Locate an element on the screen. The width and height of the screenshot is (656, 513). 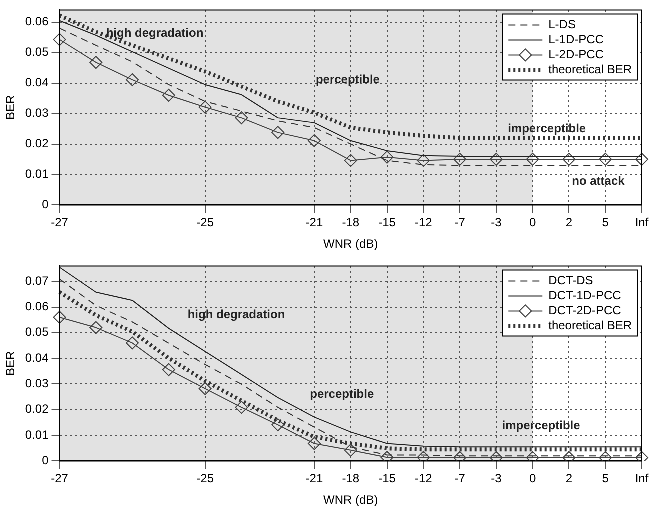
legend-label: DCT-2D-PCC is located at coordinates (585, 311).